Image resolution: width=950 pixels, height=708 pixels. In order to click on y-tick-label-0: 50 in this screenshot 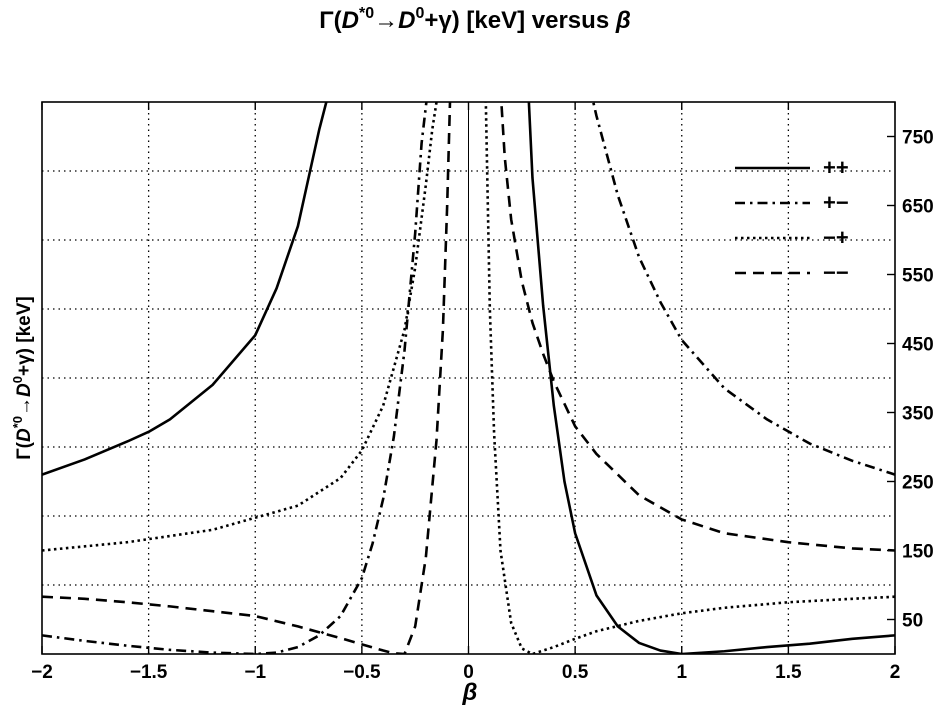, I will do `click(912, 621)`.